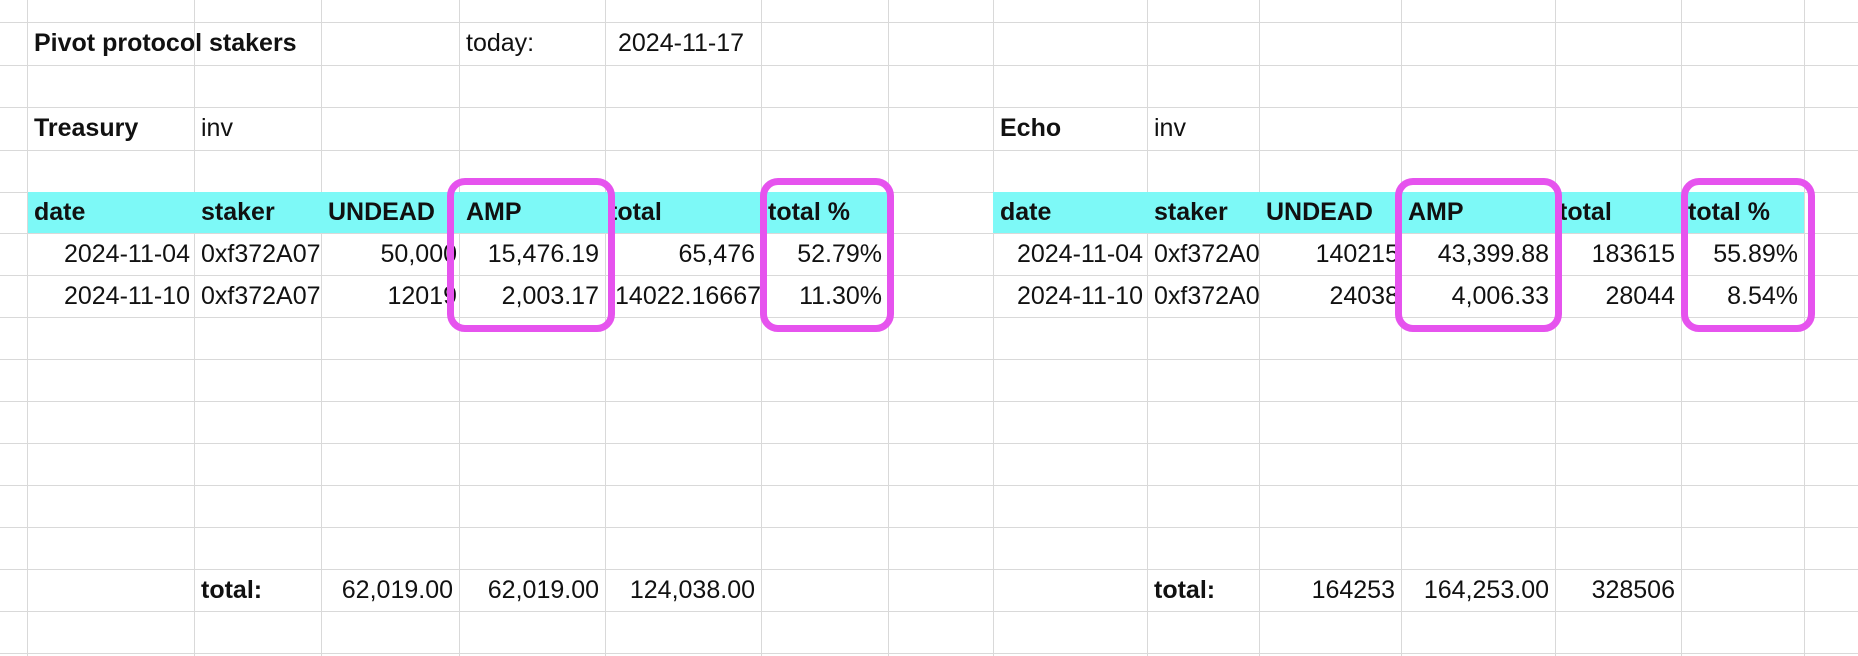 This screenshot has height=656, width=1858. What do you see at coordinates (1755, 254) in the screenshot?
I see `echo-row-1-total-pct: 55.89%` at bounding box center [1755, 254].